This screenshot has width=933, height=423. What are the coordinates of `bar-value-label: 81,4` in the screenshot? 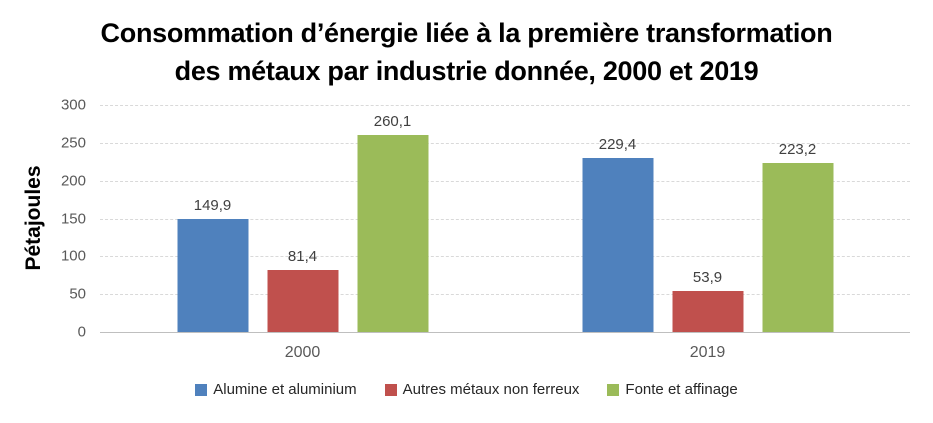 It's located at (302, 257).